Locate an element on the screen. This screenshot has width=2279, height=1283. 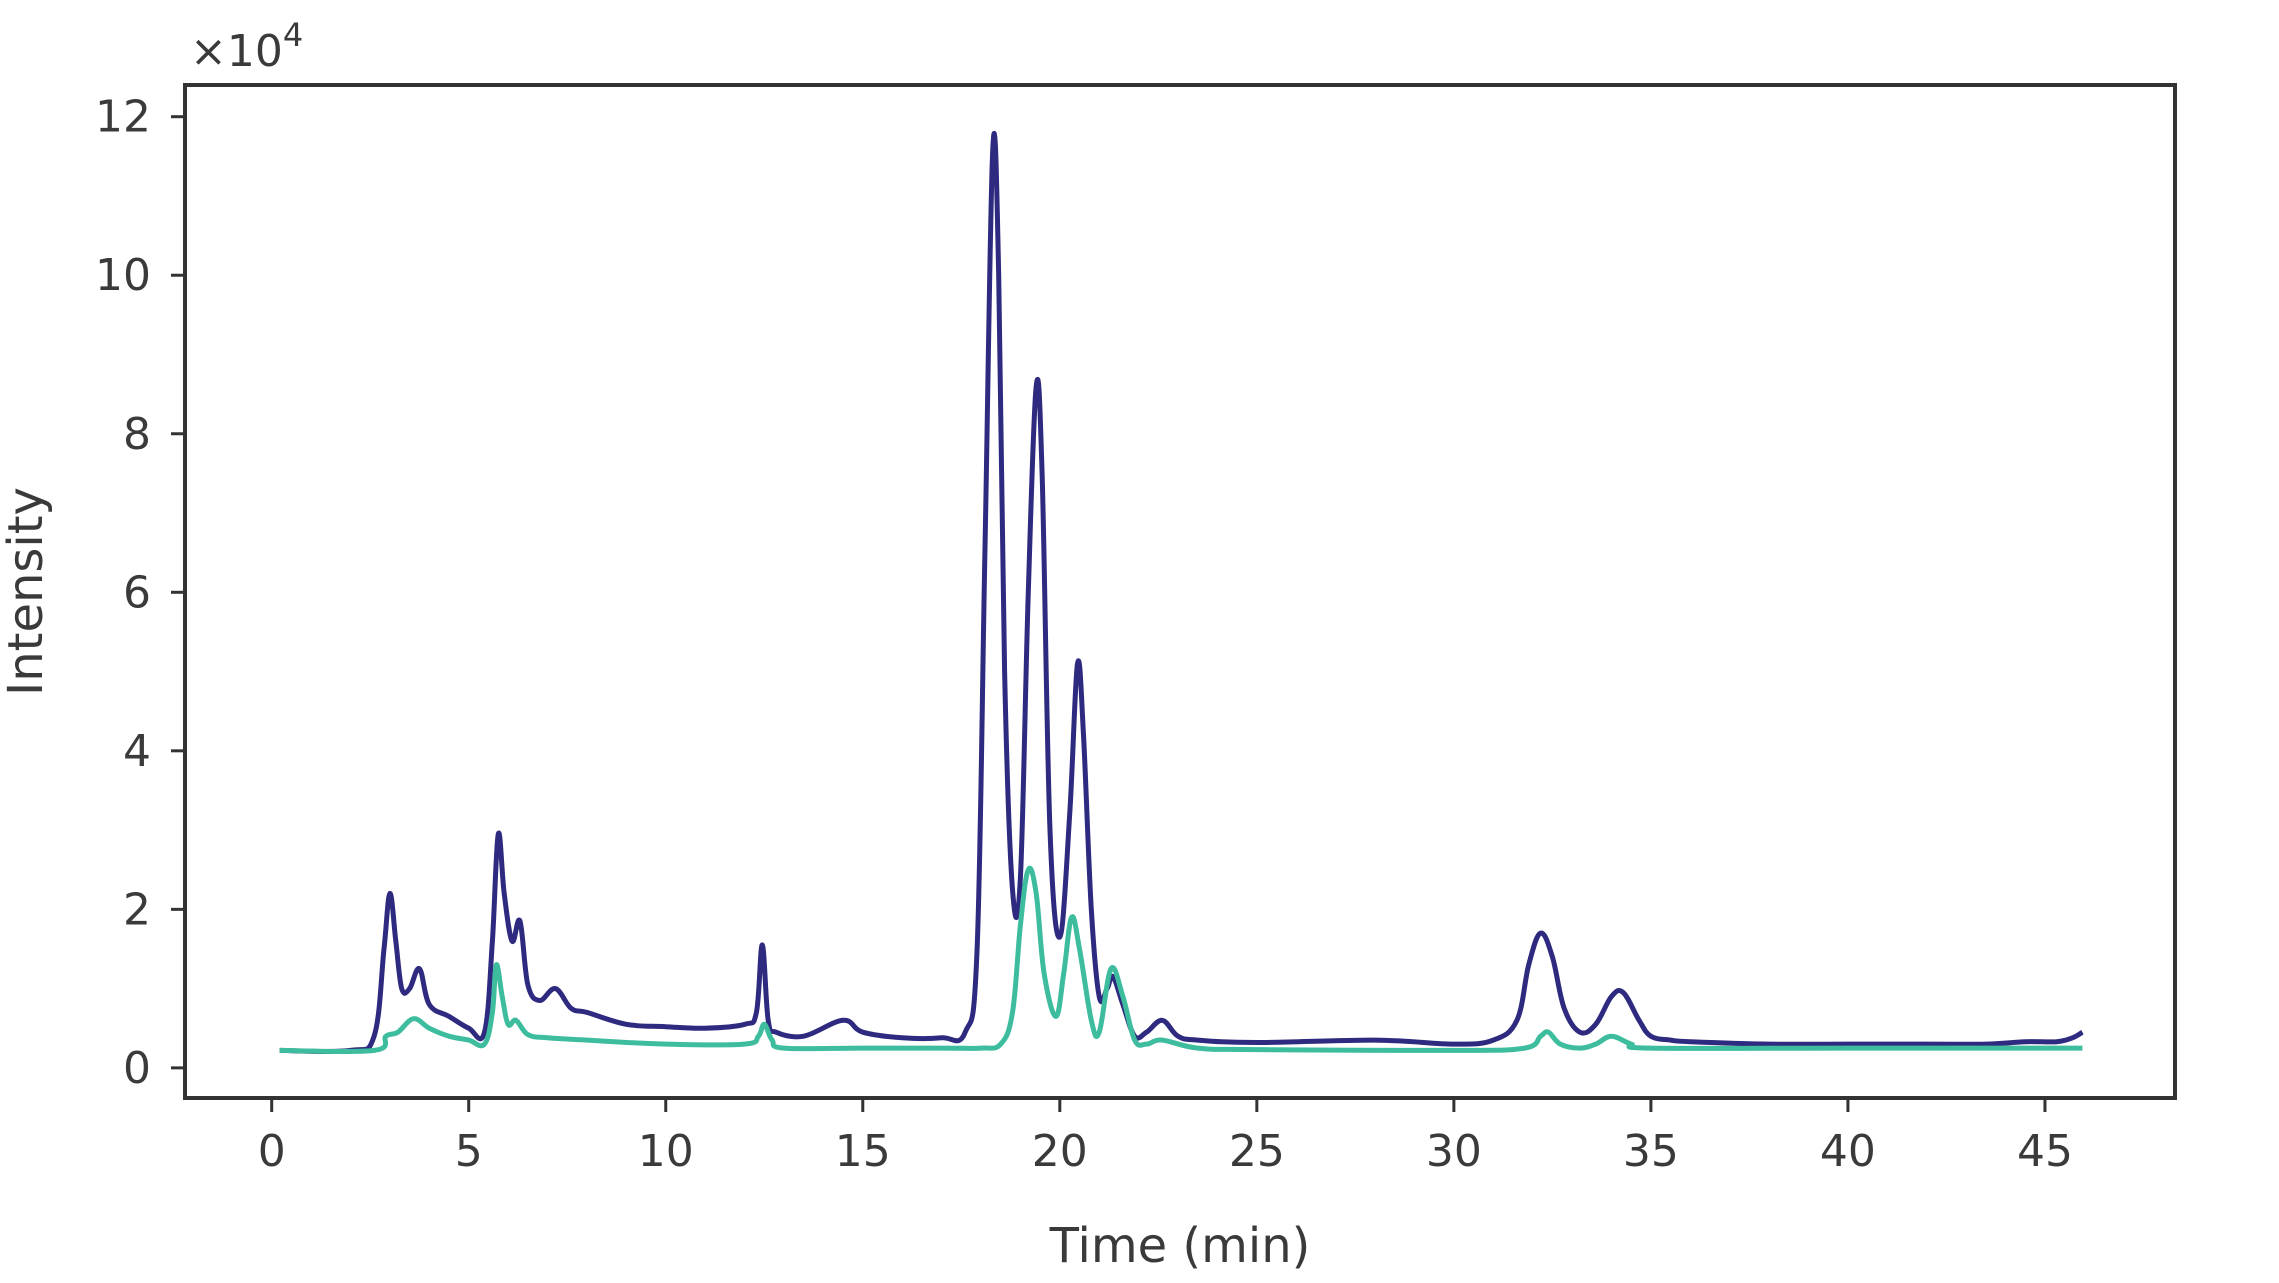
x-tick-label: 5 is located at coordinates (469, 1151).